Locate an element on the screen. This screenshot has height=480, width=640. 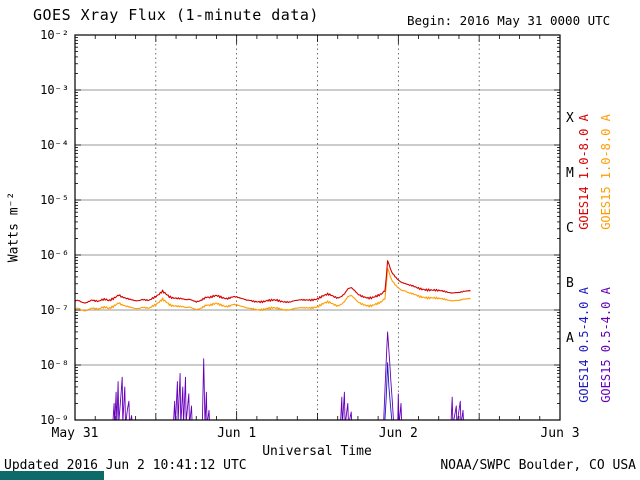
x-tick-label: Jun 3 is located at coordinates (559, 433).